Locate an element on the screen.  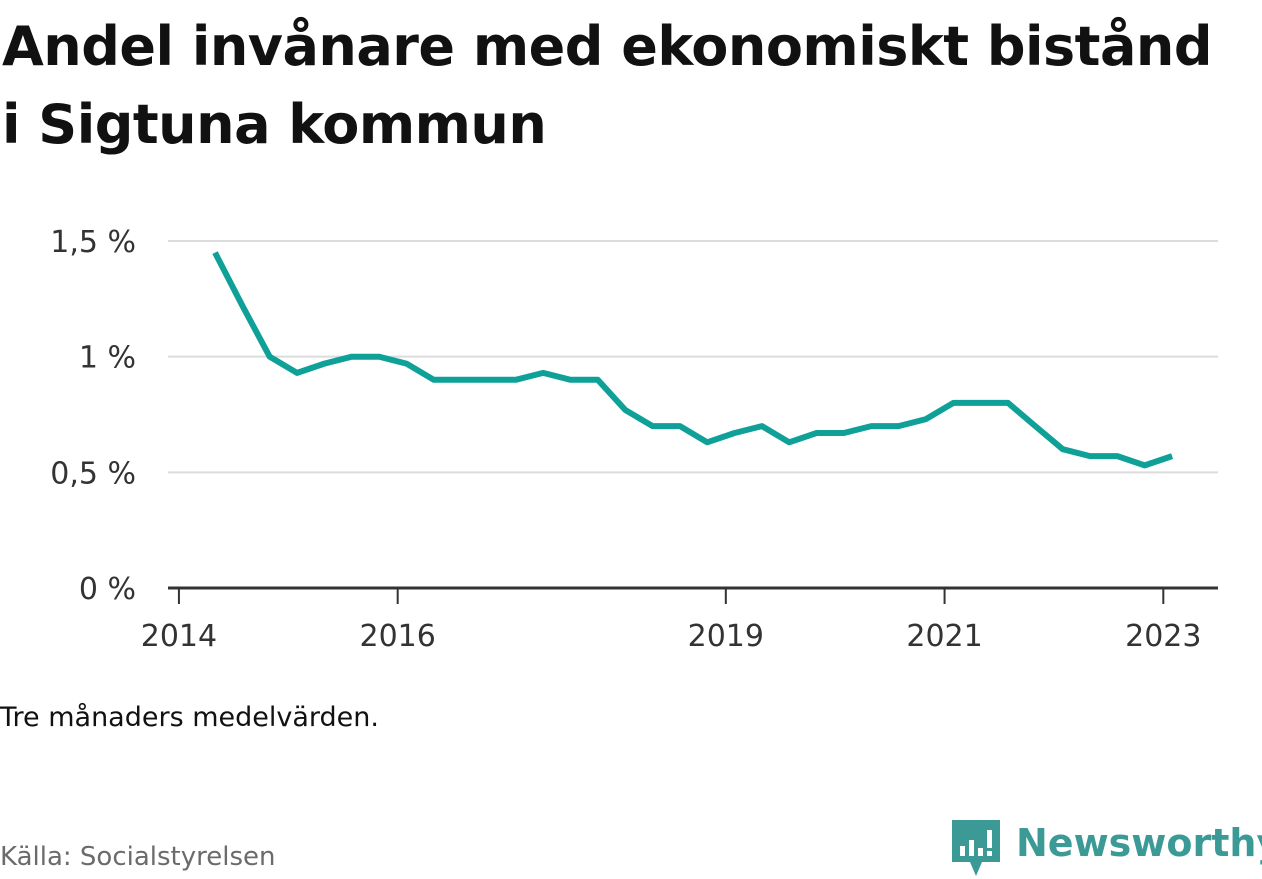
brand-logo: Newsworthy is located at coordinates (1106, 848).